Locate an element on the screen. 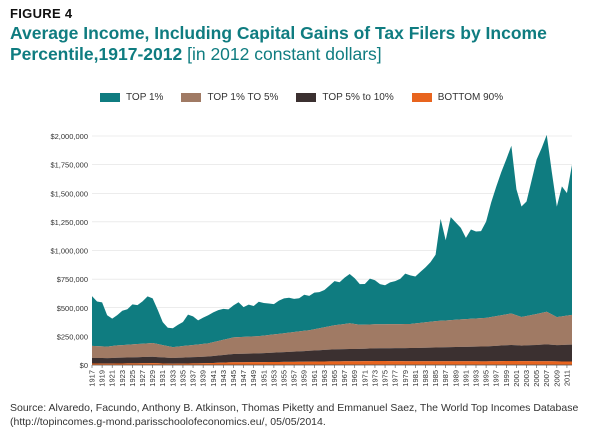  y-tick-label: $1,000,000 is located at coordinates (69, 251).